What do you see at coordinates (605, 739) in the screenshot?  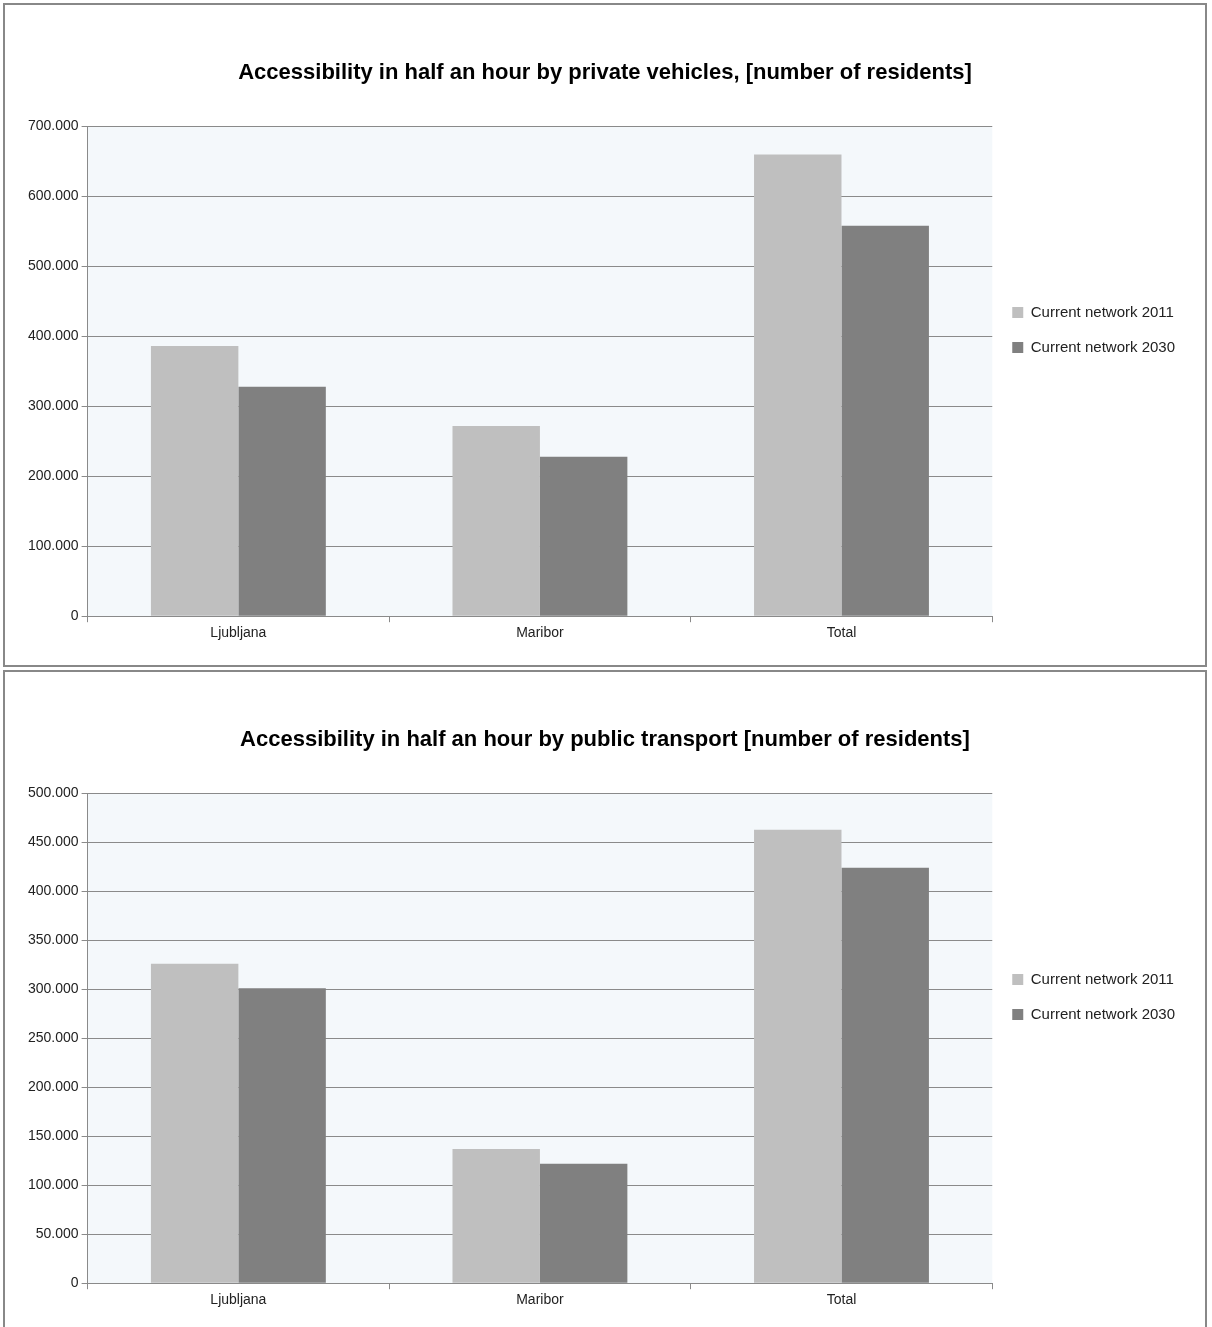 I see `chart-title: Accessibility in half an hour by public transport [number of residents]` at bounding box center [605, 739].